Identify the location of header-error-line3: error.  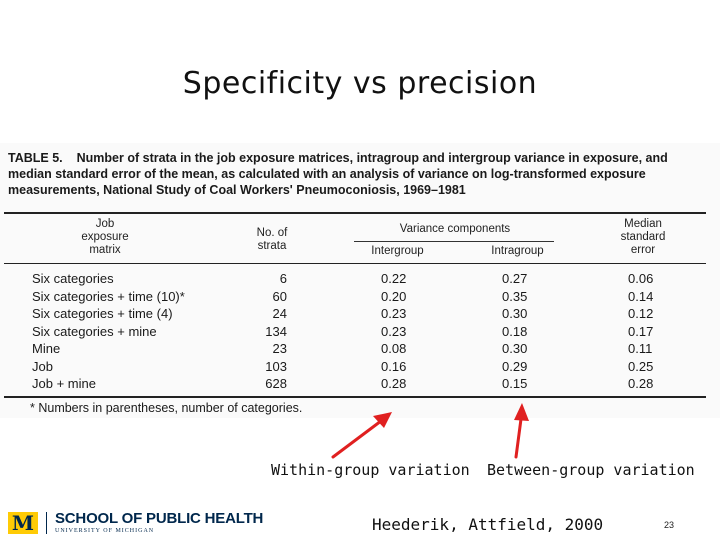
(643, 250).